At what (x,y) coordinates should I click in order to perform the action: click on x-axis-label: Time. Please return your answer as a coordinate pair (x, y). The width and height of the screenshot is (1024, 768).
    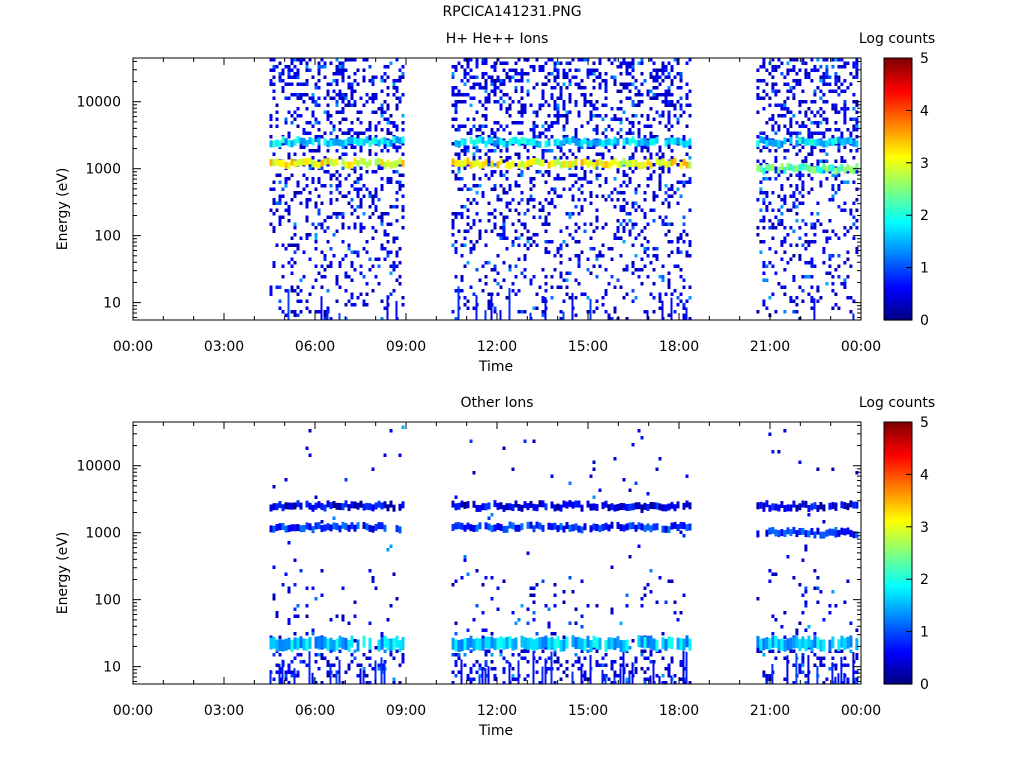
    Looking at the image, I should click on (495, 731).